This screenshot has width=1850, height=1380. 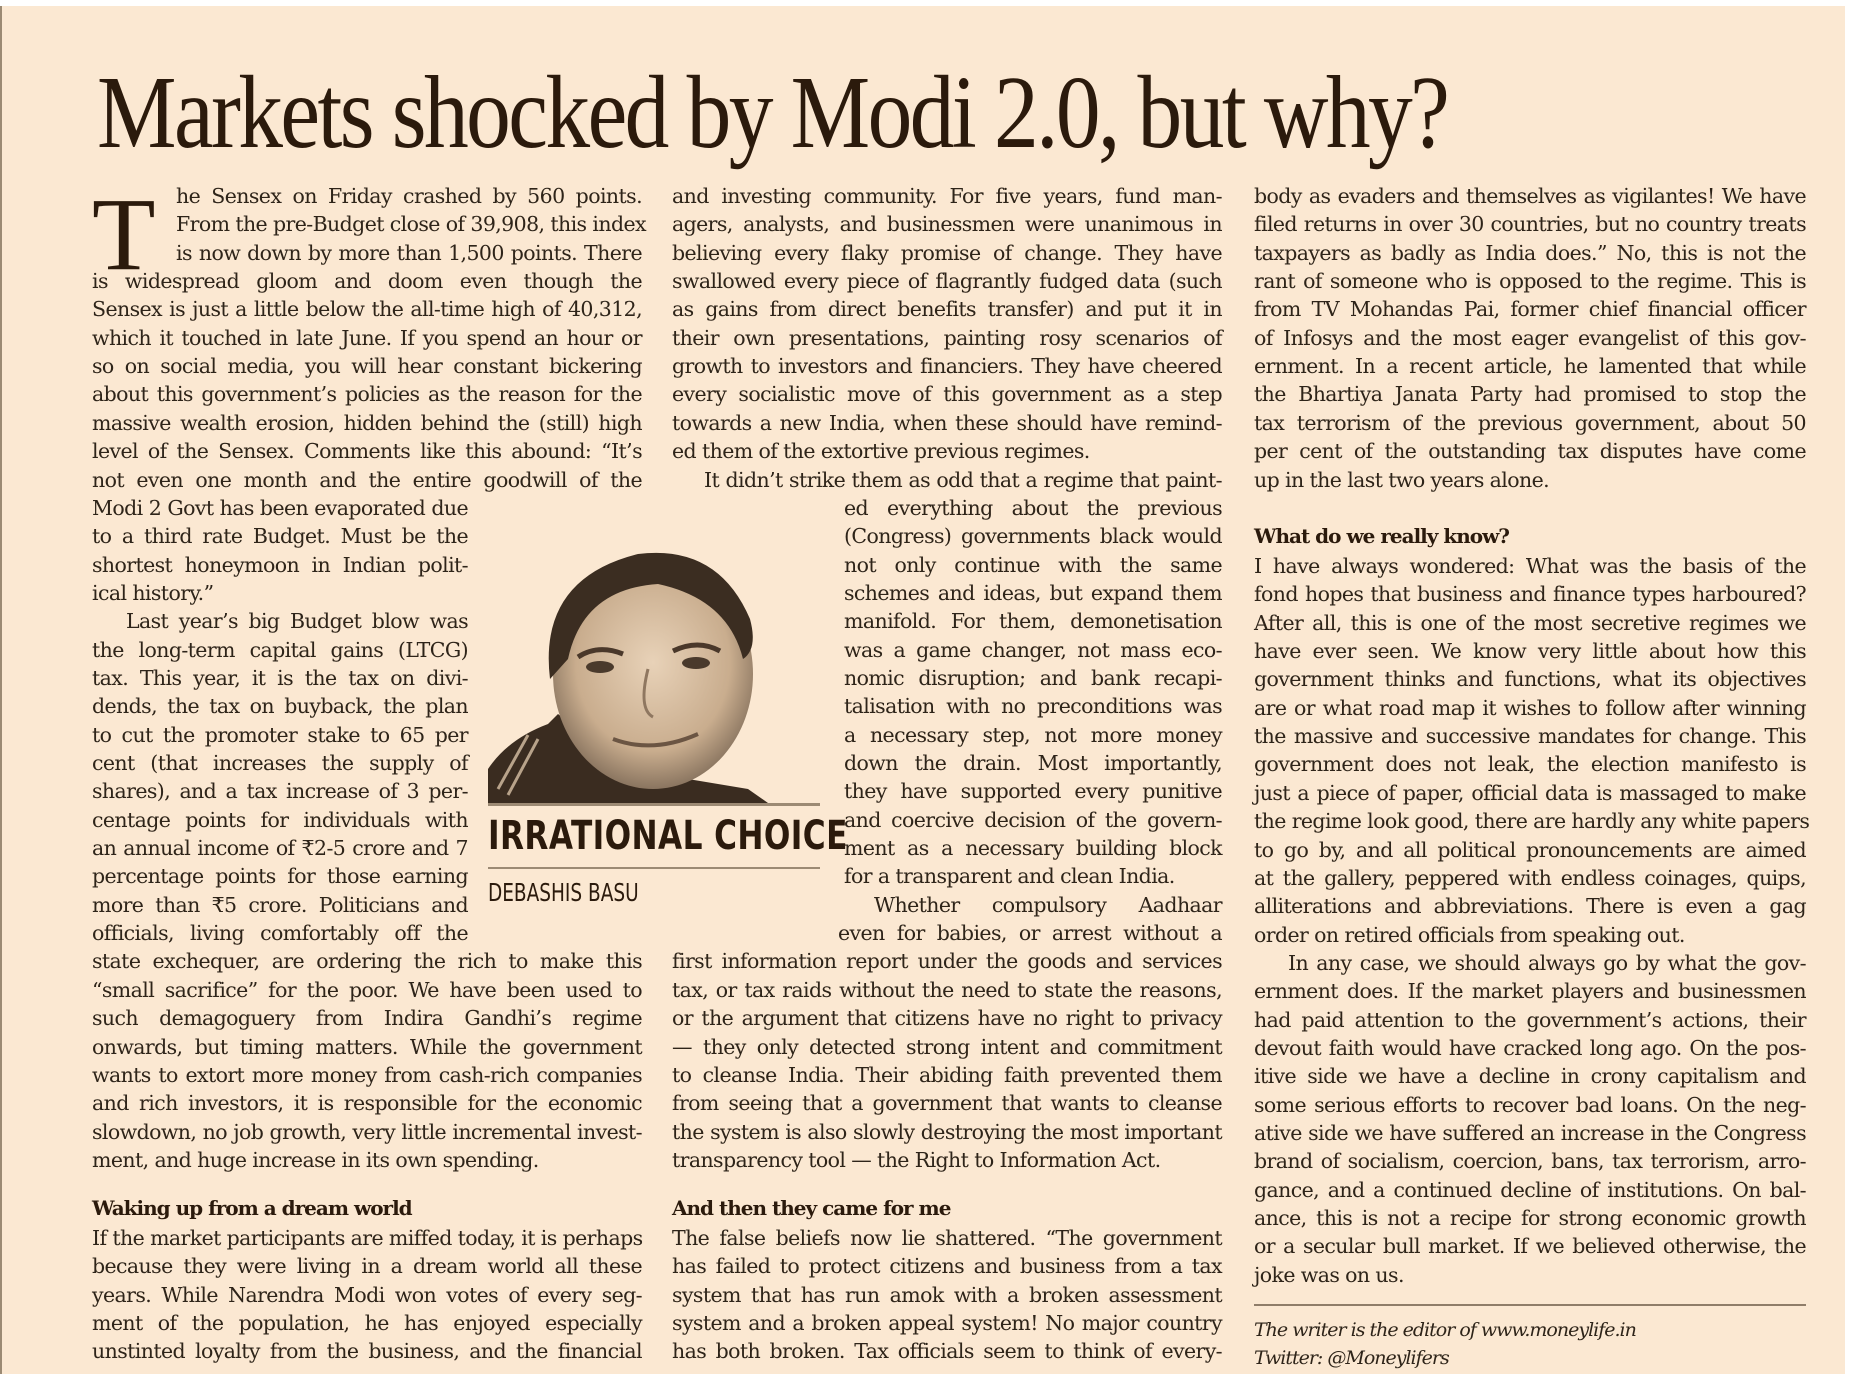 What do you see at coordinates (280, 734) in the screenshot?
I see `article-line: to cut the promoter stake to 65 per` at bounding box center [280, 734].